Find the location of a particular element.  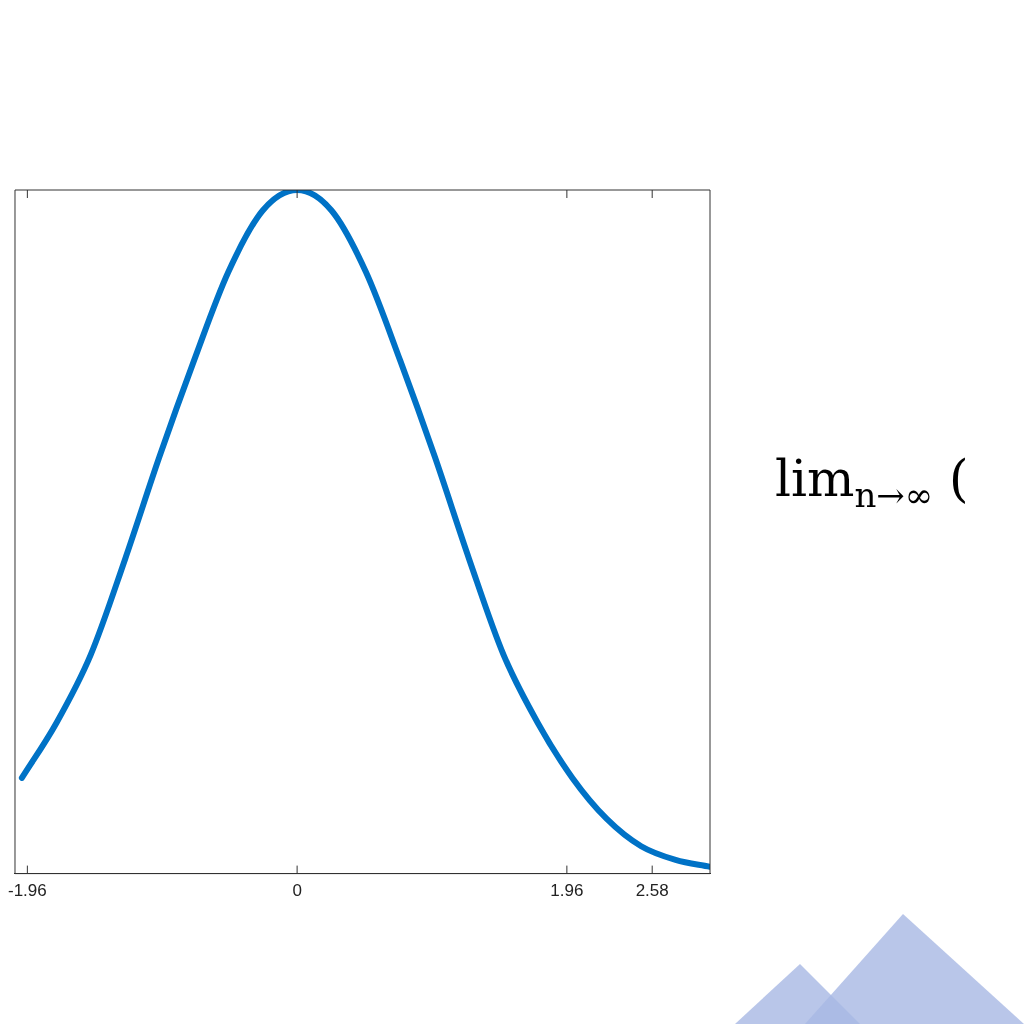

x-tick-label: 2.58 is located at coordinates (652, 891).